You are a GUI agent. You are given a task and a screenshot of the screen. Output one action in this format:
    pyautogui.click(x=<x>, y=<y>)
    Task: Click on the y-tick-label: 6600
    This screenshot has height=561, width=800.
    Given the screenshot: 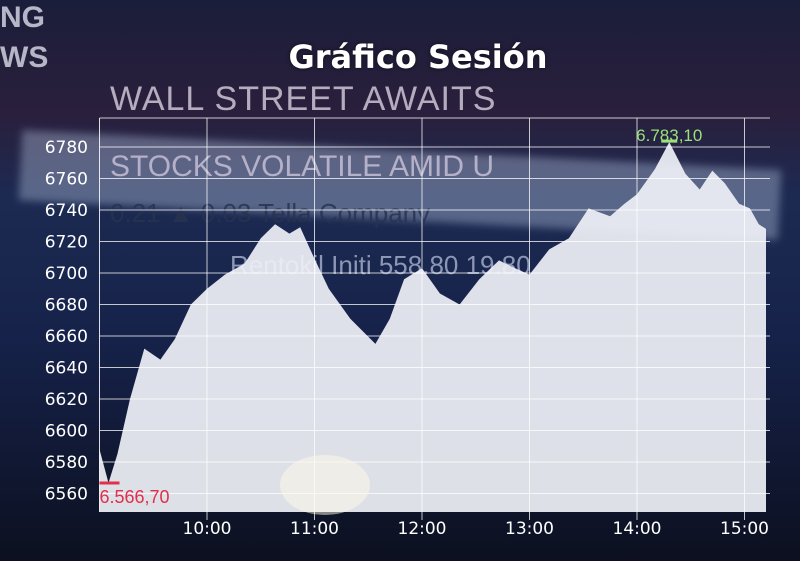 What is the action you would take?
    pyautogui.click(x=66, y=432)
    